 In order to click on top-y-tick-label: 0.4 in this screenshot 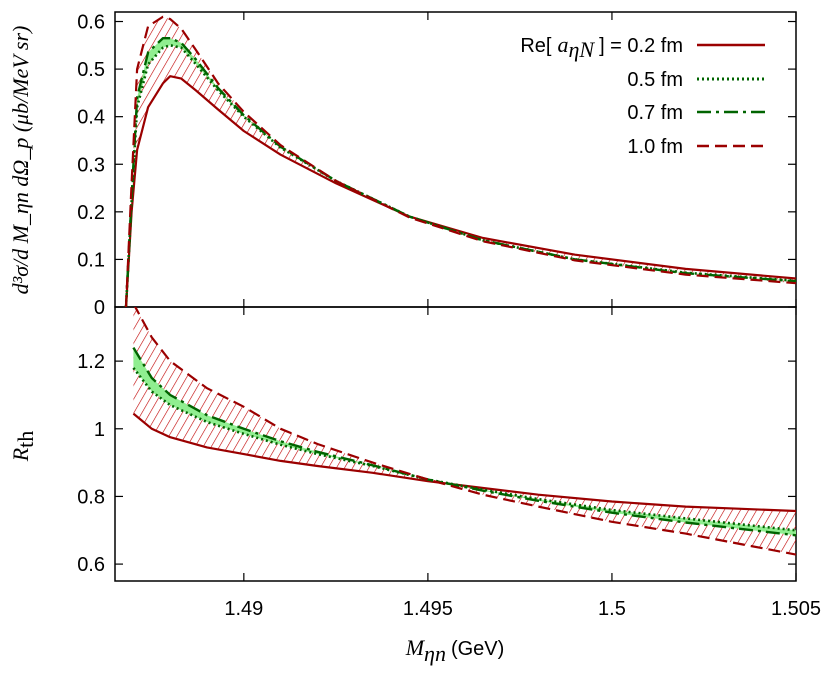, I will do `click(91, 118)`.